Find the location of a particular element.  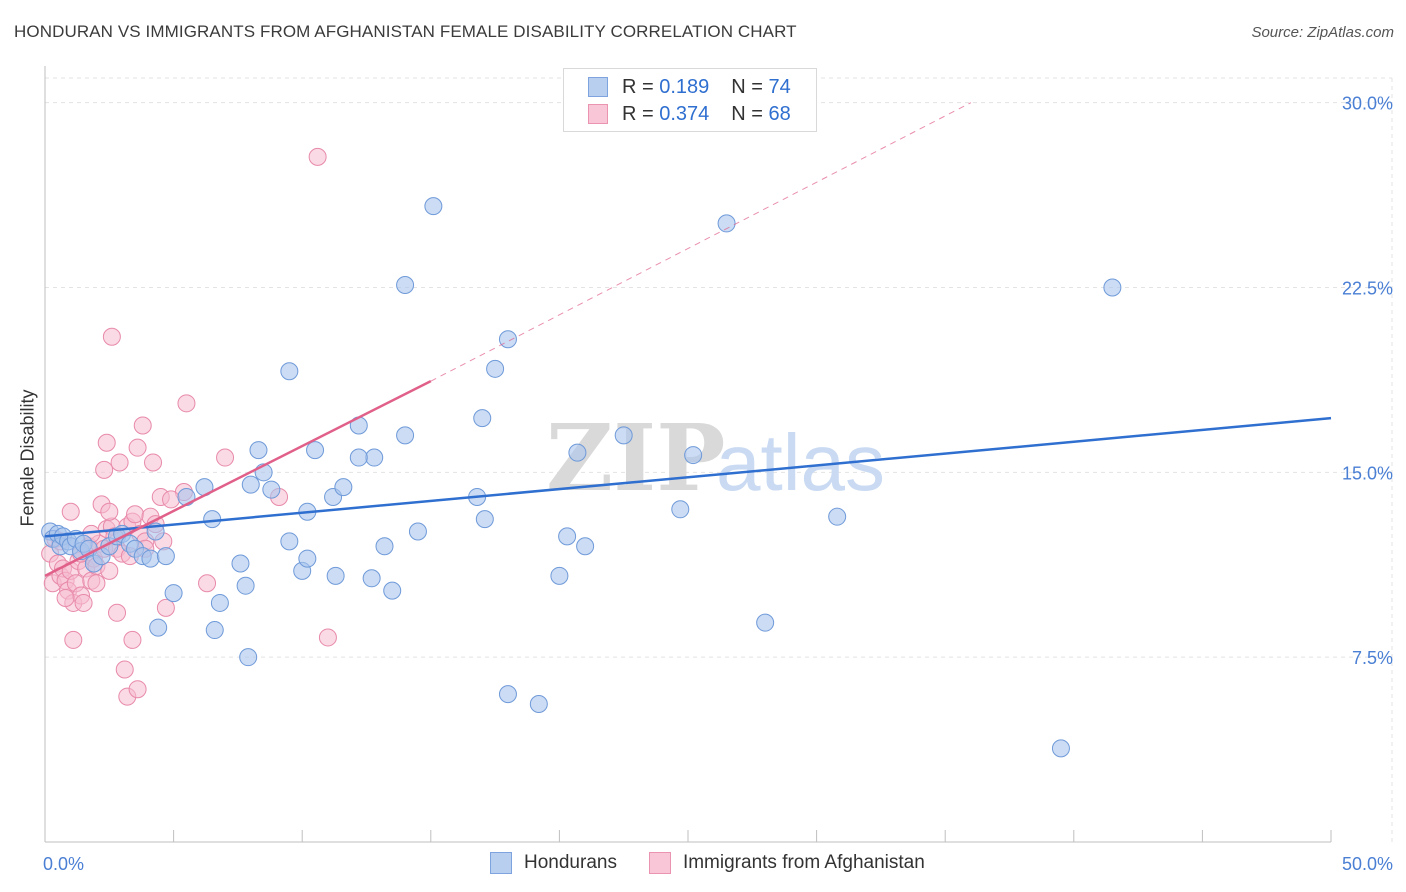

afghan-trend-extension is located at coordinates (701, 242).